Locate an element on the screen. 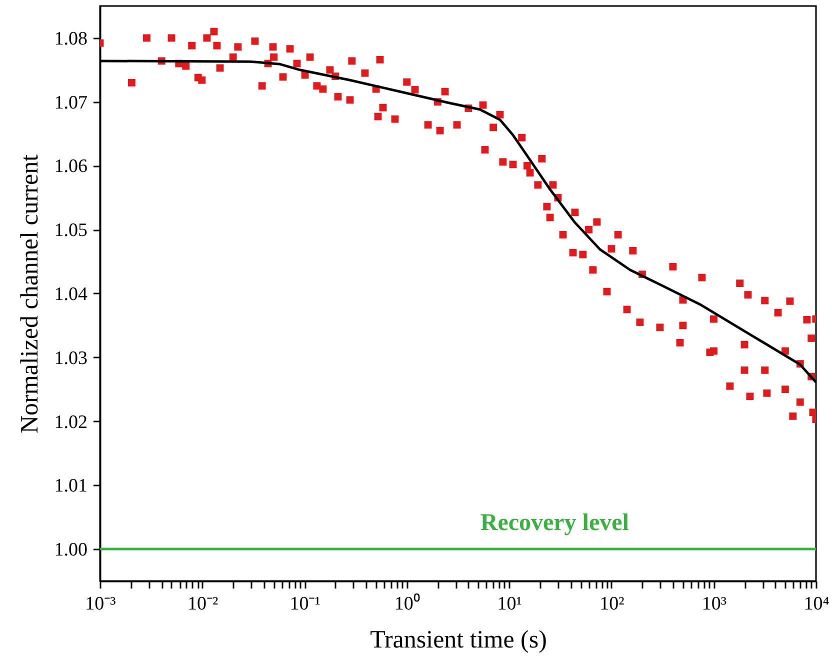 Image resolution: width=832 pixels, height=670 pixels. y-tick-label: 1.03 is located at coordinates (71, 358).